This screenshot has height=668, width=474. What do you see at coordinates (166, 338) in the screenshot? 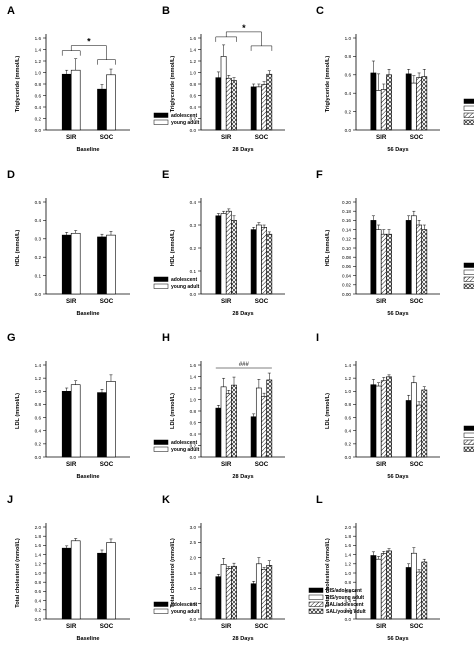
I see `panel-letter: H` at bounding box center [166, 338].